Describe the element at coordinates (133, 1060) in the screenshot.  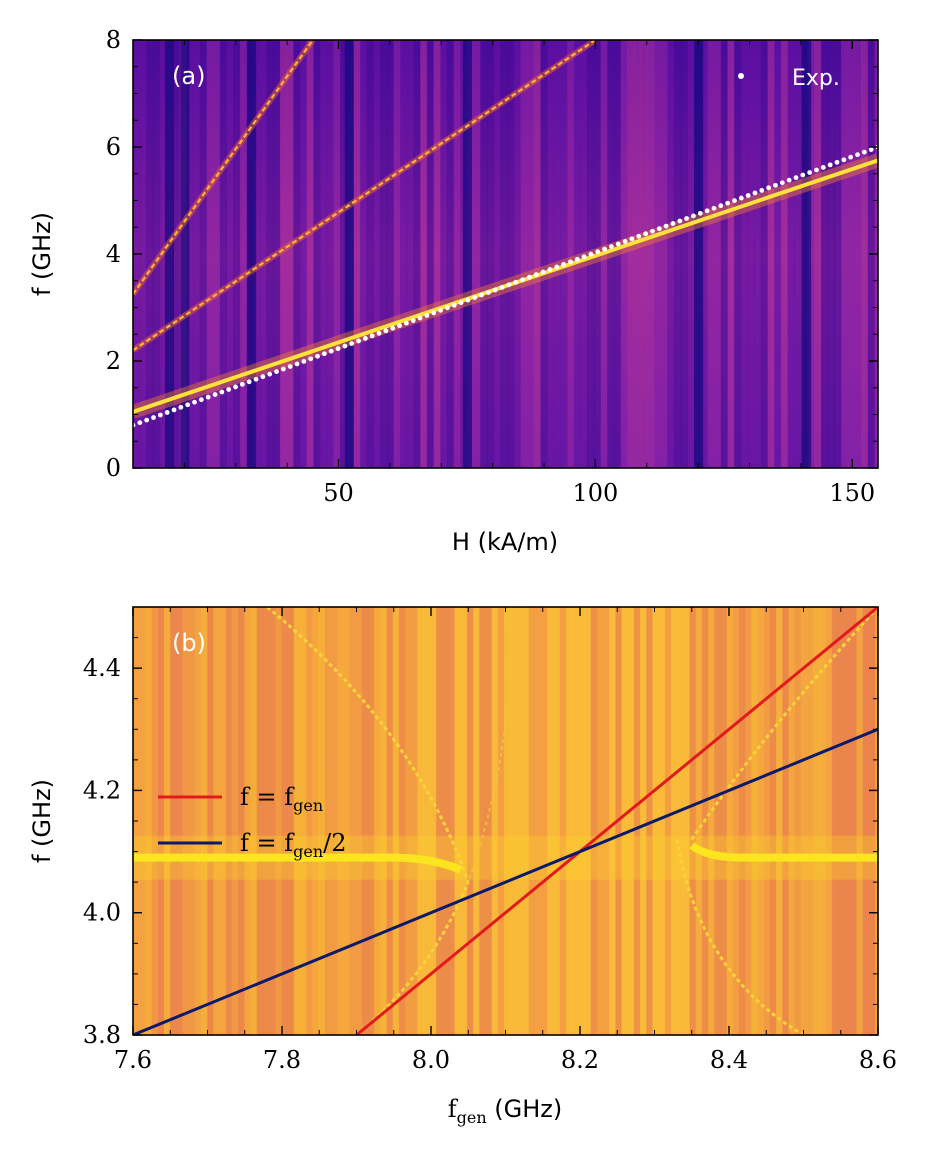
I see `x-tick-label: 7.6` at that location.